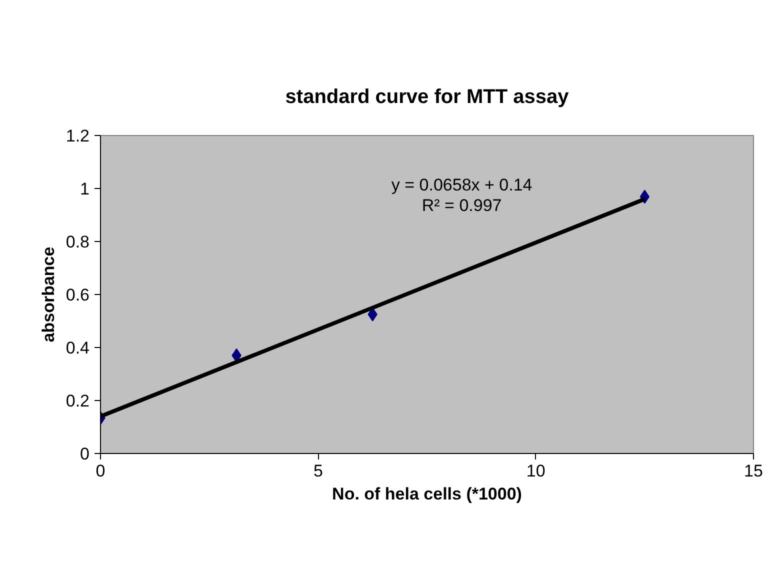 The width and height of the screenshot is (771, 584). Describe the element at coordinates (461, 195) in the screenshot. I see `annotation: y = 0.0658x + 0.14 R² = 0.997` at that location.